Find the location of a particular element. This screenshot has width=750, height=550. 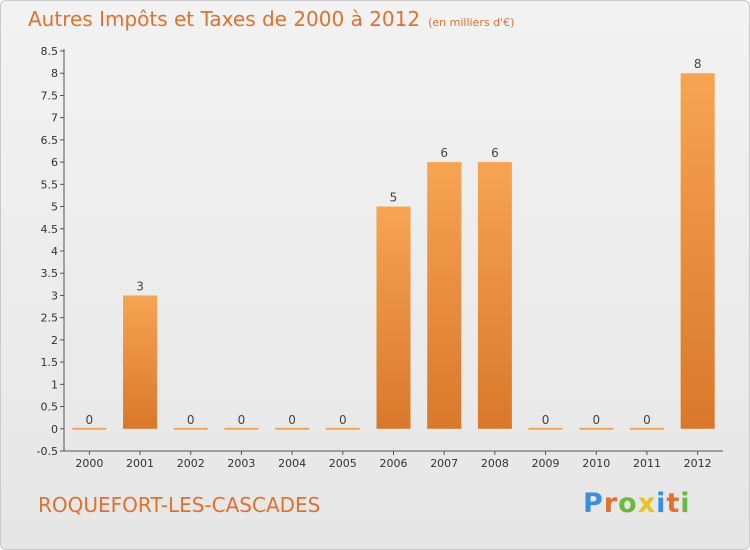

y-tick-label: 8 is located at coordinates (54, 73).